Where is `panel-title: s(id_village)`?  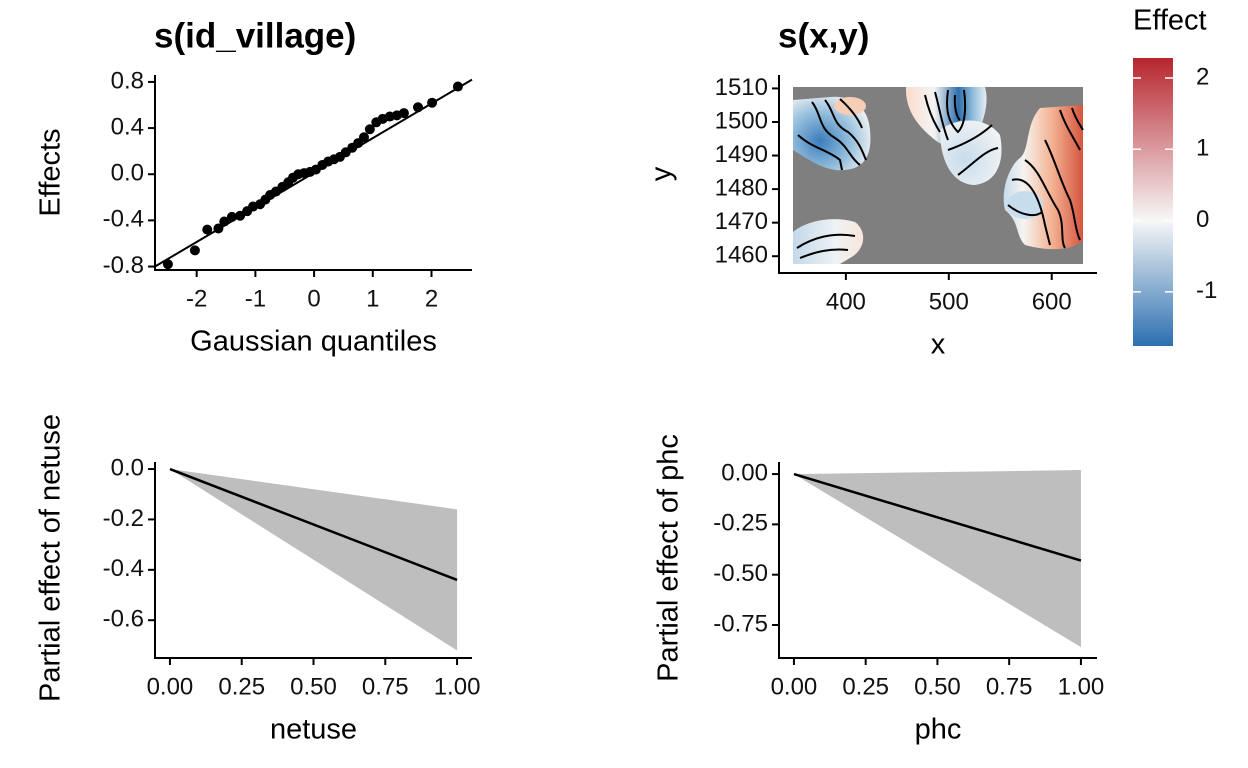
panel-title: s(id_village) is located at coordinates (255, 35).